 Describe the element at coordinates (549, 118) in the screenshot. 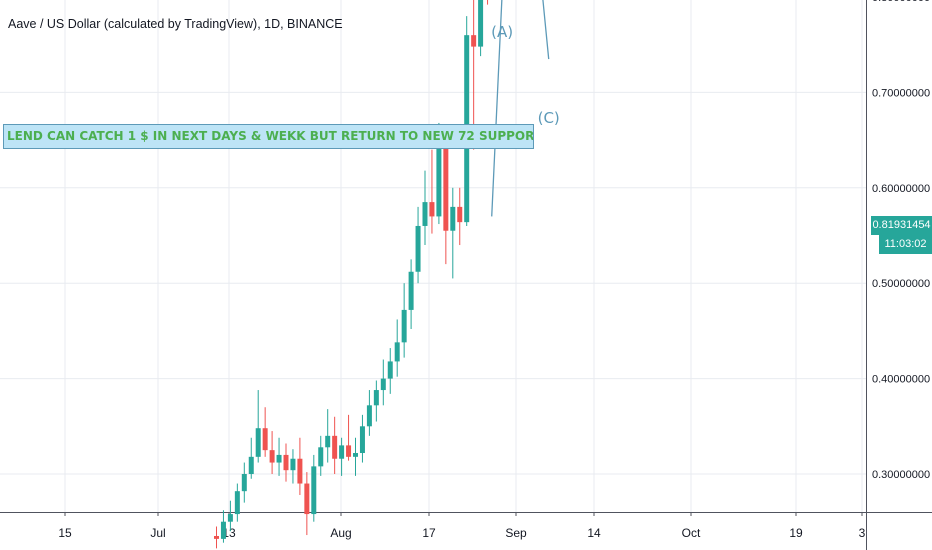

I see `wave-label: (C)` at that location.